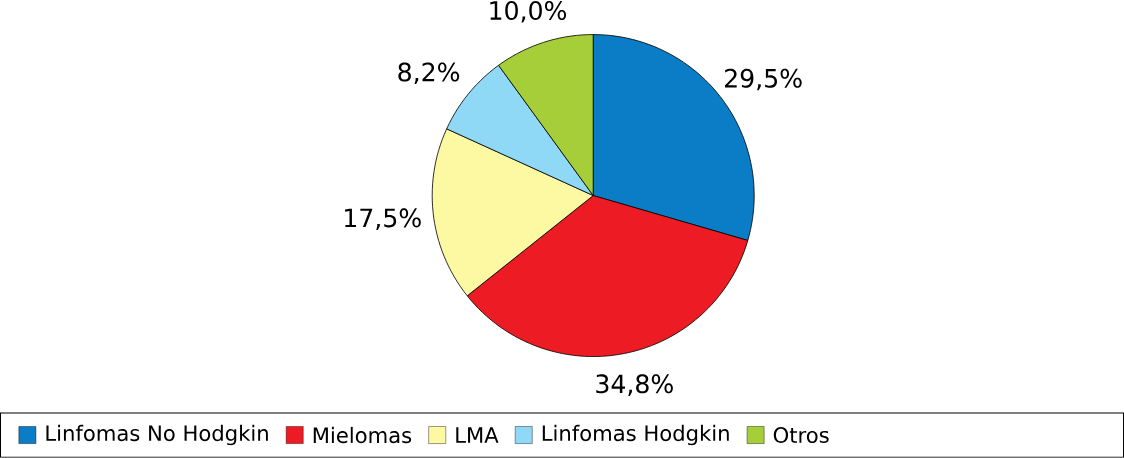  I want to click on legend-label: Otros, so click(801, 435).